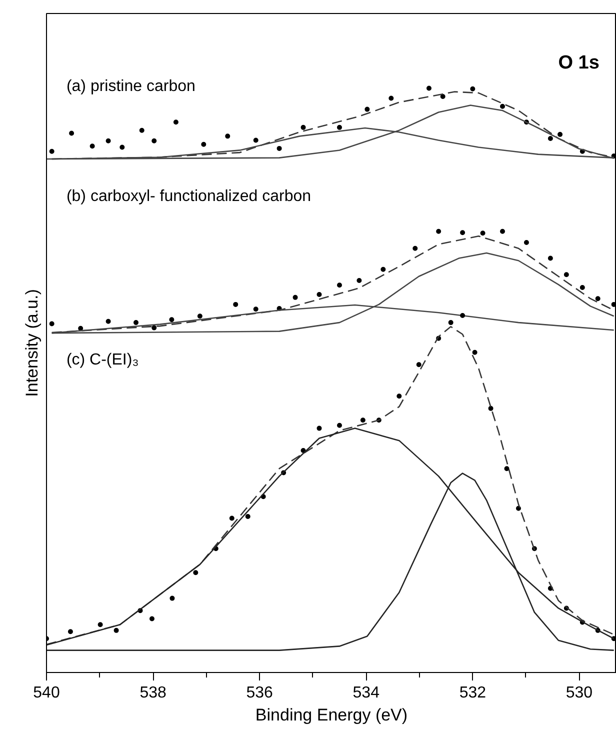 Image resolution: width=616 pixels, height=739 pixels. I want to click on x-axis-title: Binding Energy (eV), so click(331, 715).